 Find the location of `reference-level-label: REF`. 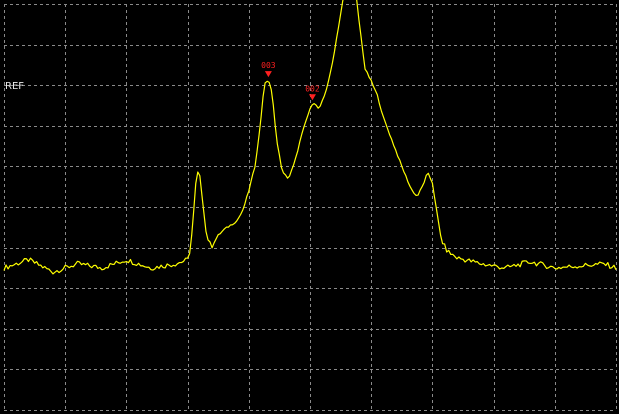

reference-level-label: REF is located at coordinates (14, 86).